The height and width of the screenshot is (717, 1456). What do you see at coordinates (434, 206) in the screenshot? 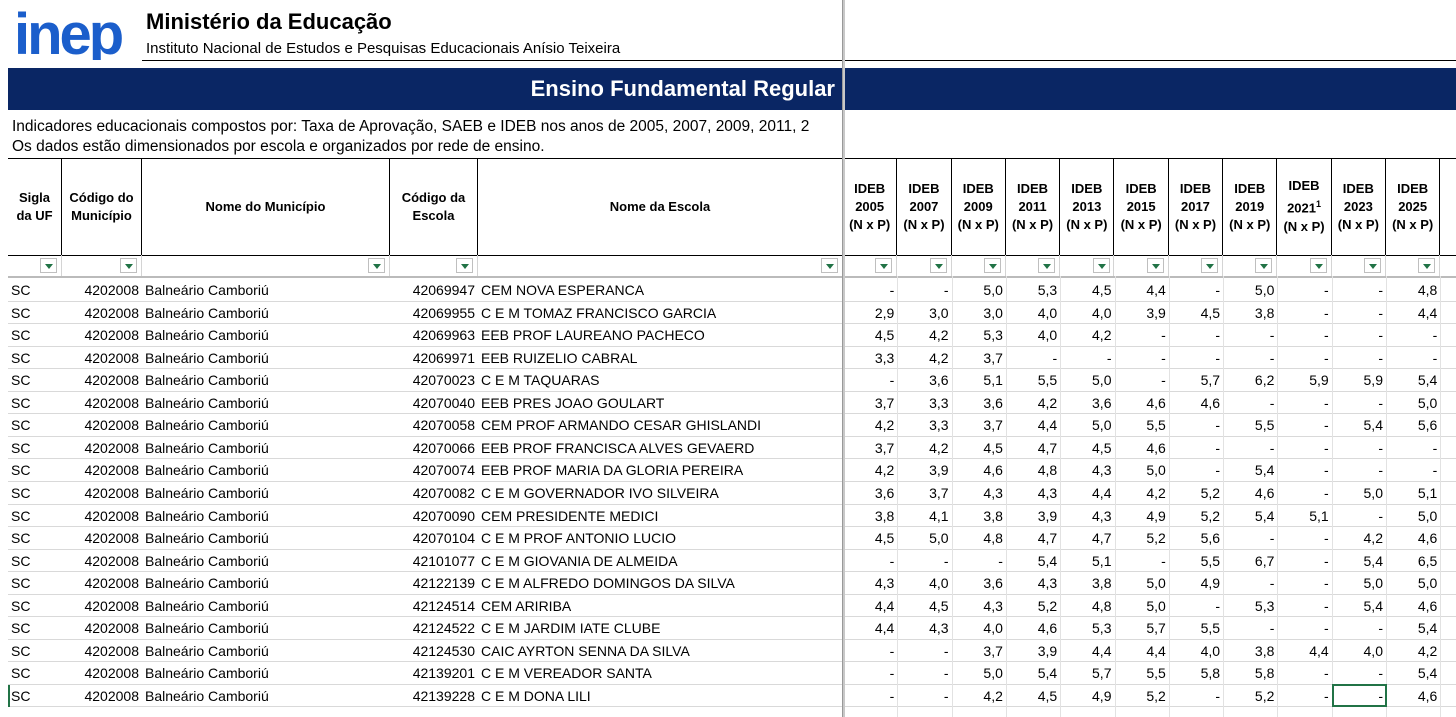
I see `column-header: Código da Escola` at bounding box center [434, 206].